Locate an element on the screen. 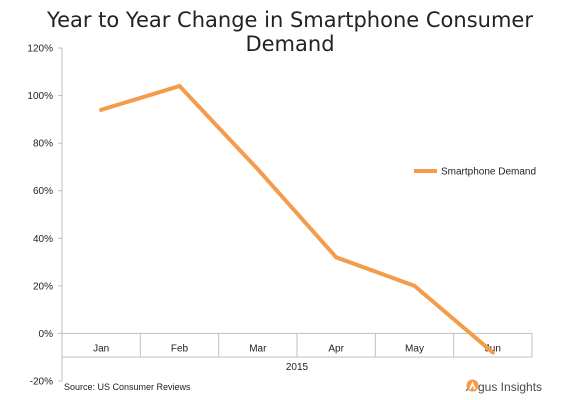 Image resolution: width=580 pixels, height=400 pixels. x-tick-label: Jun is located at coordinates (493, 348).